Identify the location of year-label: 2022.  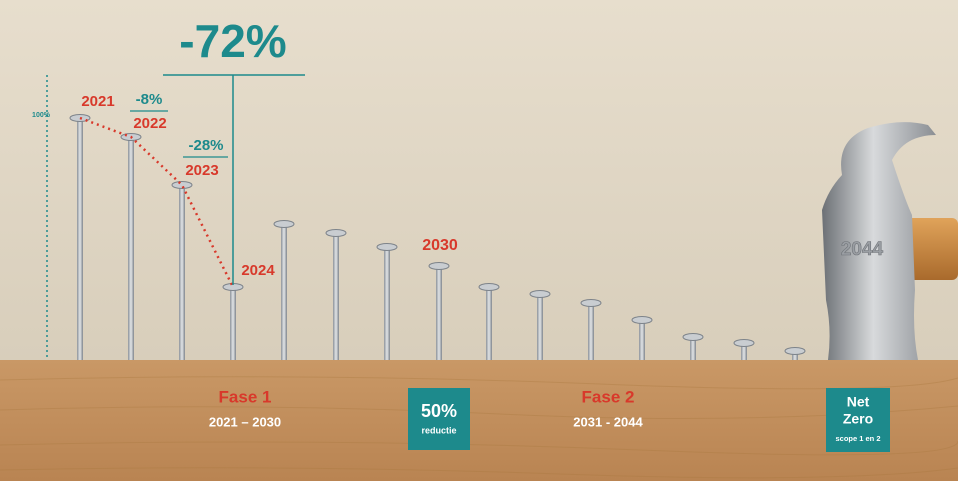
(149, 123).